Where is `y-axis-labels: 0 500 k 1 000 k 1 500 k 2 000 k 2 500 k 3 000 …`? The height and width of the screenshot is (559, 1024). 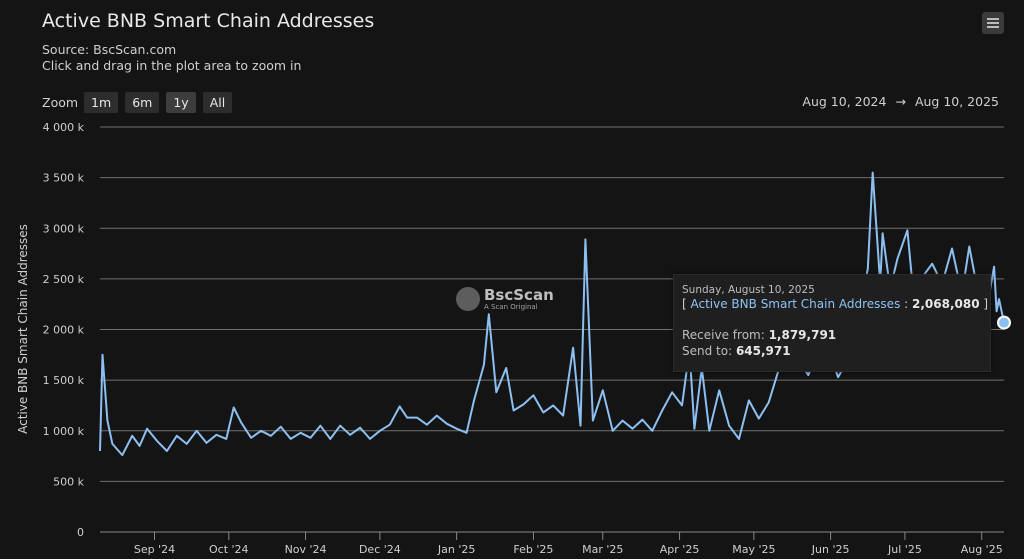 y-axis-labels: 0 500 k 1 000 k 1 500 k 2 000 k 2 500 k 3 000 … is located at coordinates (64, 330).